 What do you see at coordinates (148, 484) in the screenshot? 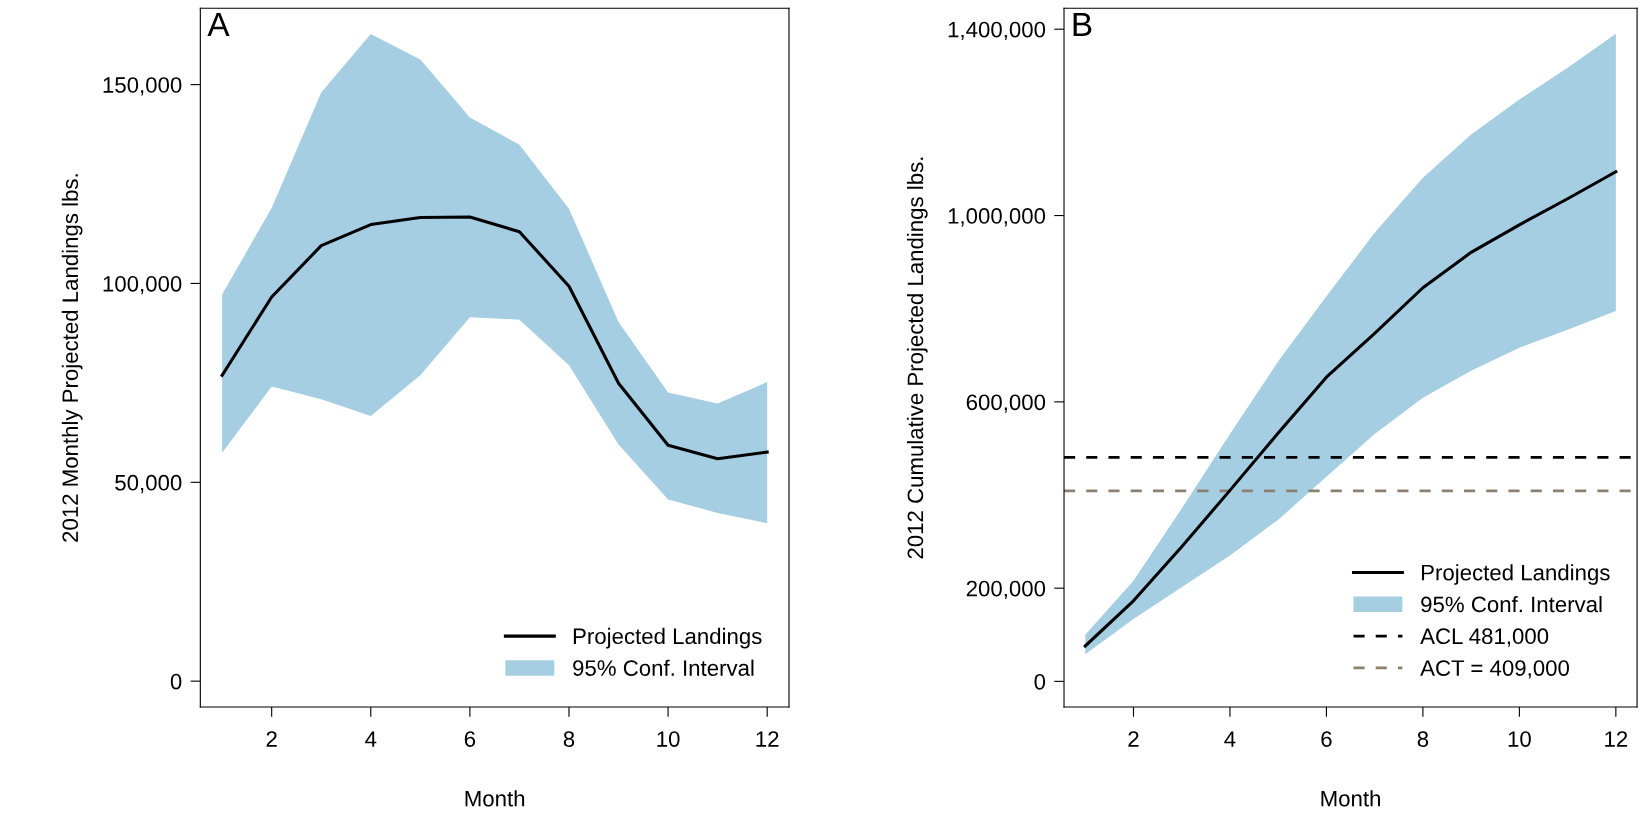
I see `y-tick-label: 50,000` at bounding box center [148, 484].